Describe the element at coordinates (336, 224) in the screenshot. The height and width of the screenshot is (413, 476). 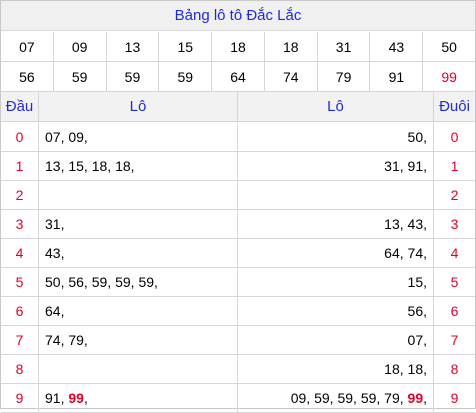
I see `lo-right-cell: 13, 43,` at that location.